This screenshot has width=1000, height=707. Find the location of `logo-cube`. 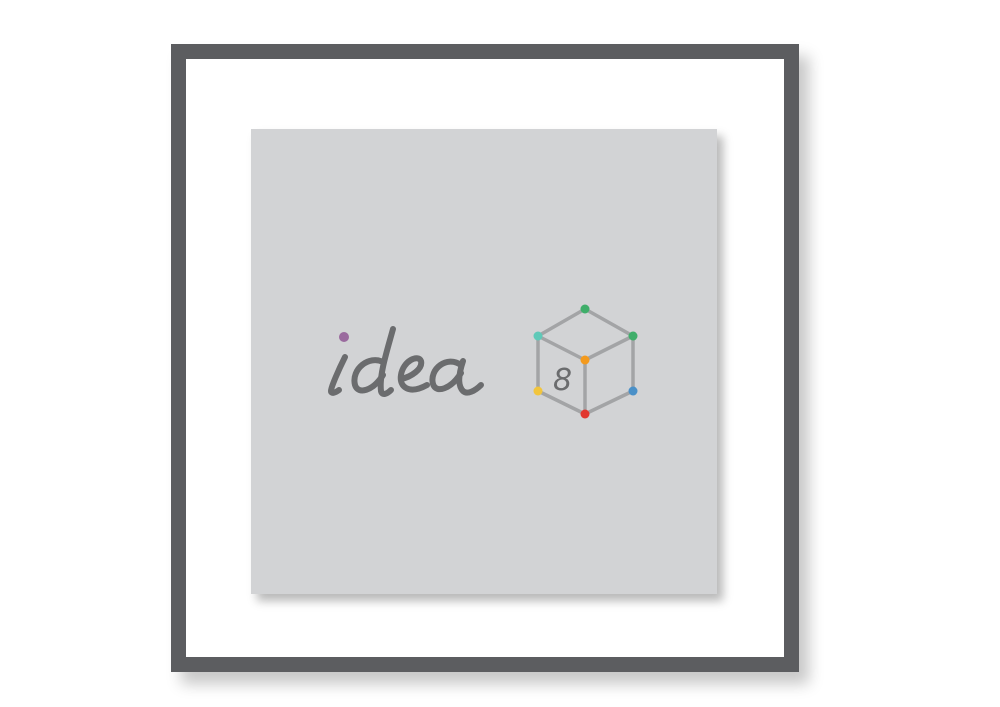

logo-cube is located at coordinates (585, 361).